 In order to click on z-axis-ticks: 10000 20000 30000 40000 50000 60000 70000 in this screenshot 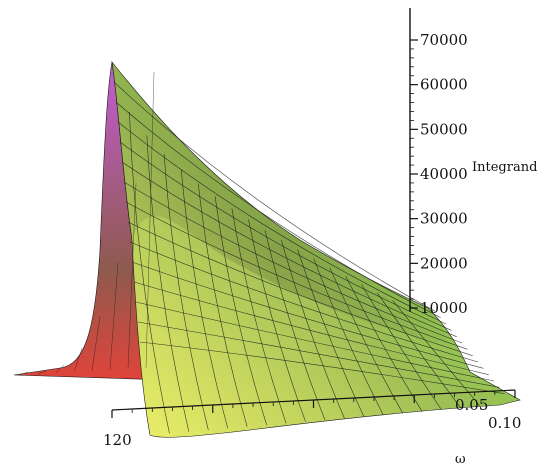, I will do `click(439, 174)`.